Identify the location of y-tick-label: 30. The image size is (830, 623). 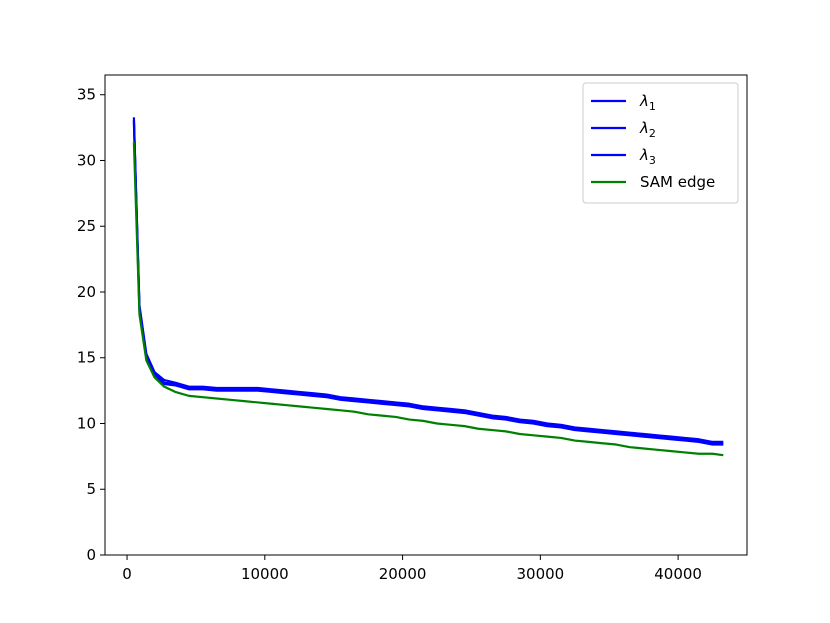
(86, 160).